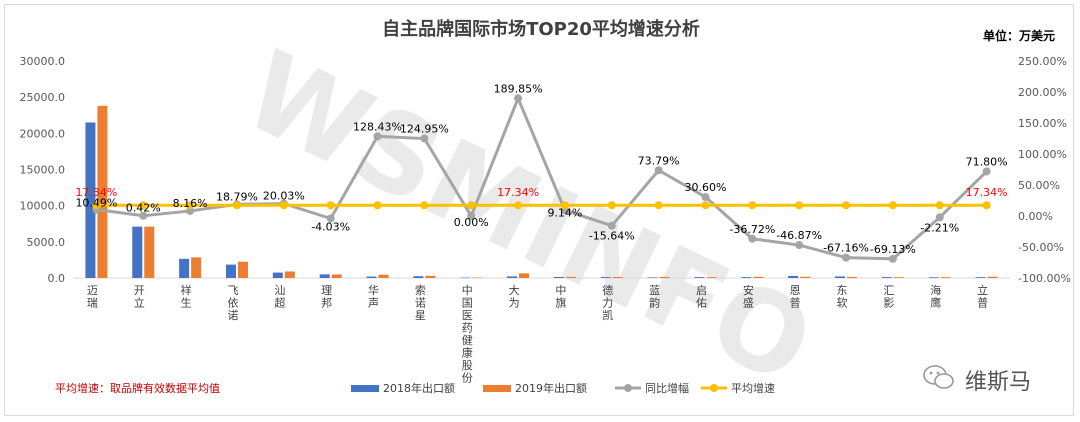 Image resolution: width=1080 pixels, height=422 pixels. Describe the element at coordinates (748, 296) in the screenshot. I see `category-label: 安盛` at that location.